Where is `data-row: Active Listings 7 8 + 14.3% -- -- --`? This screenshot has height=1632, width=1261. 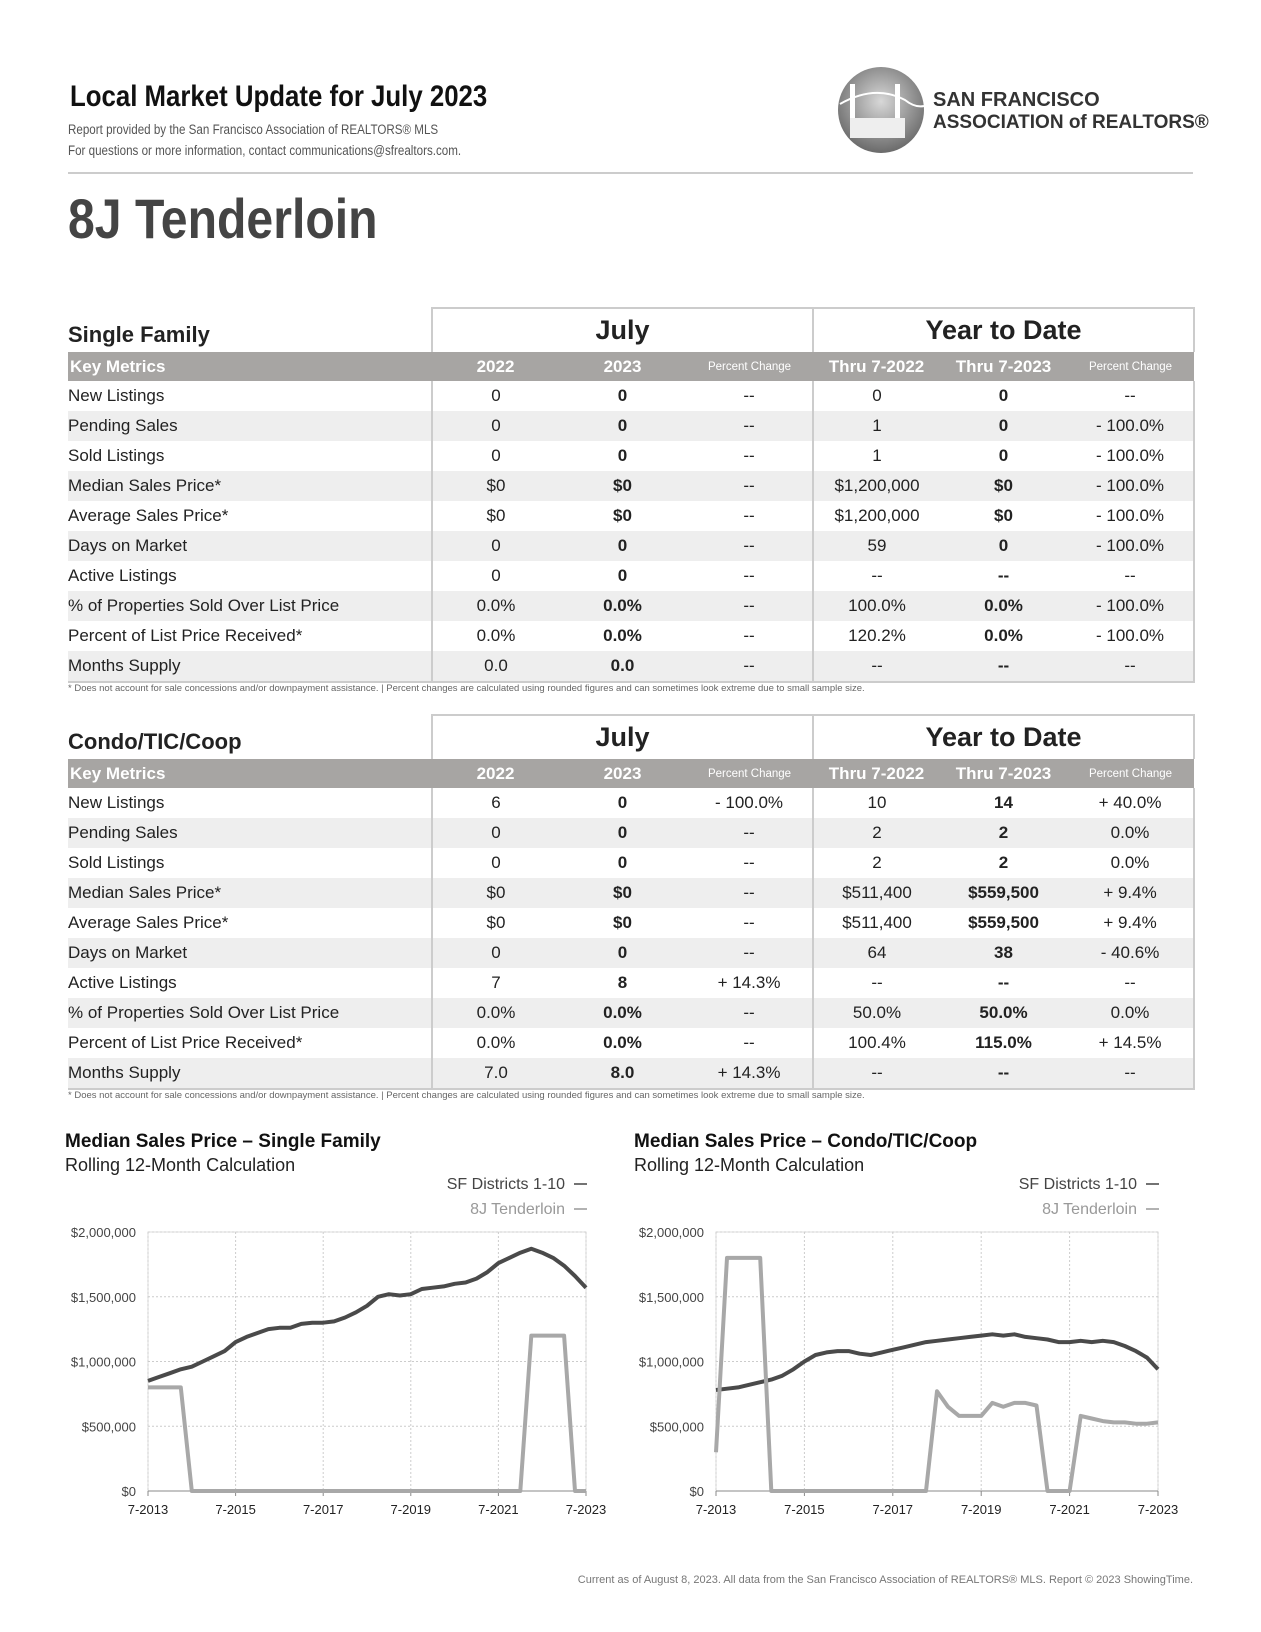
data-row: Active Listings 7 8 + 14.3% -- -- -- is located at coordinates (632, 983).